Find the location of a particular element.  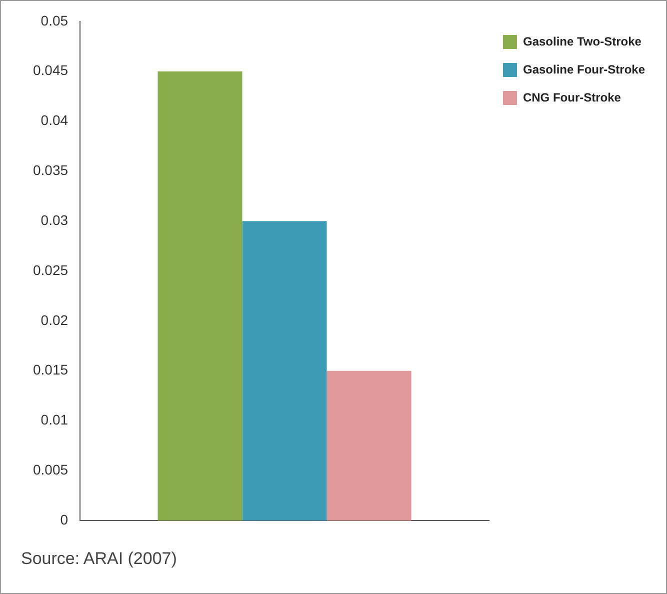

legend-label: Gasoline Four-Stroke is located at coordinates (584, 69).